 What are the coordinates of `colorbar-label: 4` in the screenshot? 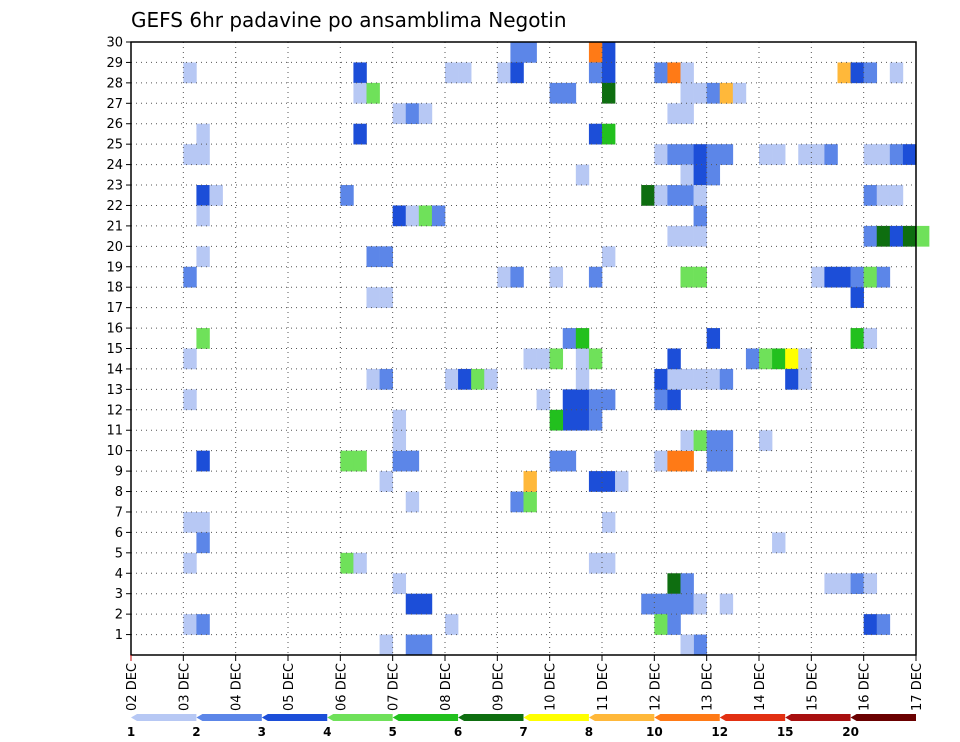 It's located at (327, 732).